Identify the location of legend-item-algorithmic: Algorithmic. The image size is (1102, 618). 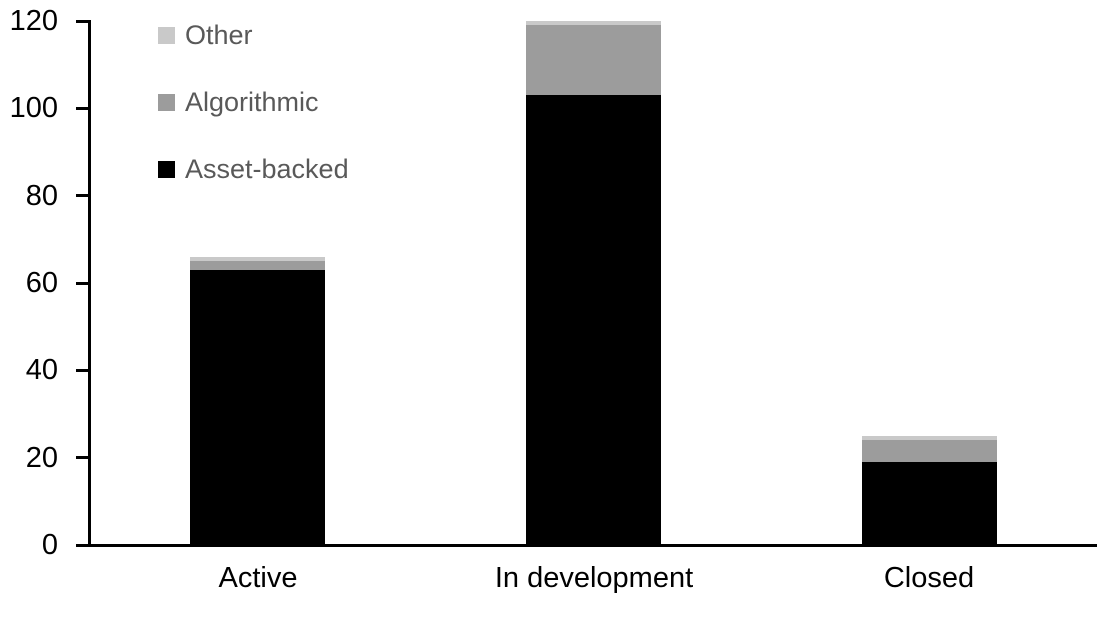
(253, 102).